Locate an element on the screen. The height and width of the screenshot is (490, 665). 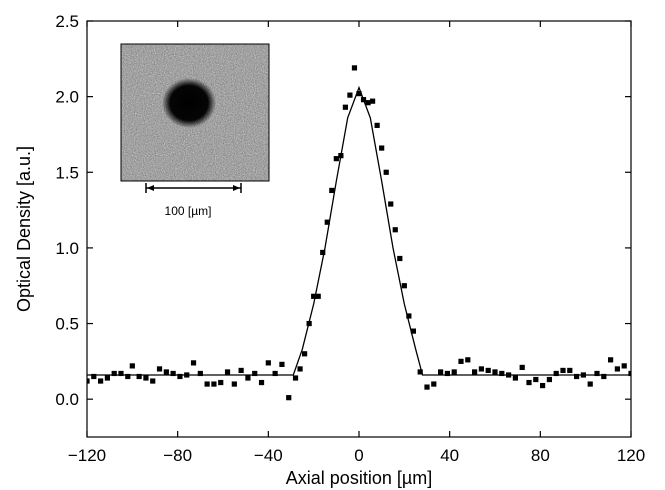
x-tick-label: −80 is located at coordinates (177, 455).